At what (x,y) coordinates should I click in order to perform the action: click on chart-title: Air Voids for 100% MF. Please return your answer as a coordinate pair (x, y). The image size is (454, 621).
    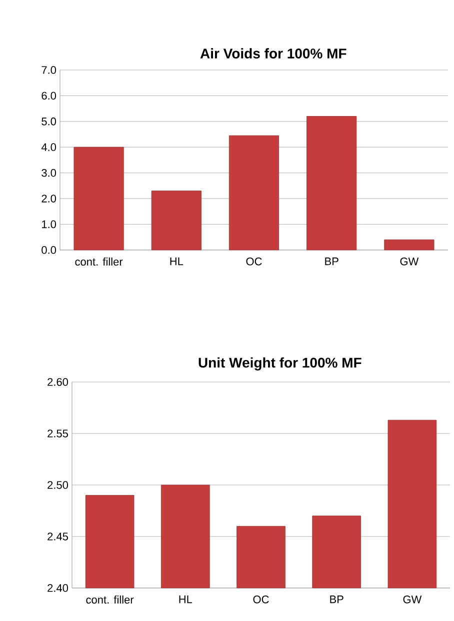
    Looking at the image, I should click on (273, 53).